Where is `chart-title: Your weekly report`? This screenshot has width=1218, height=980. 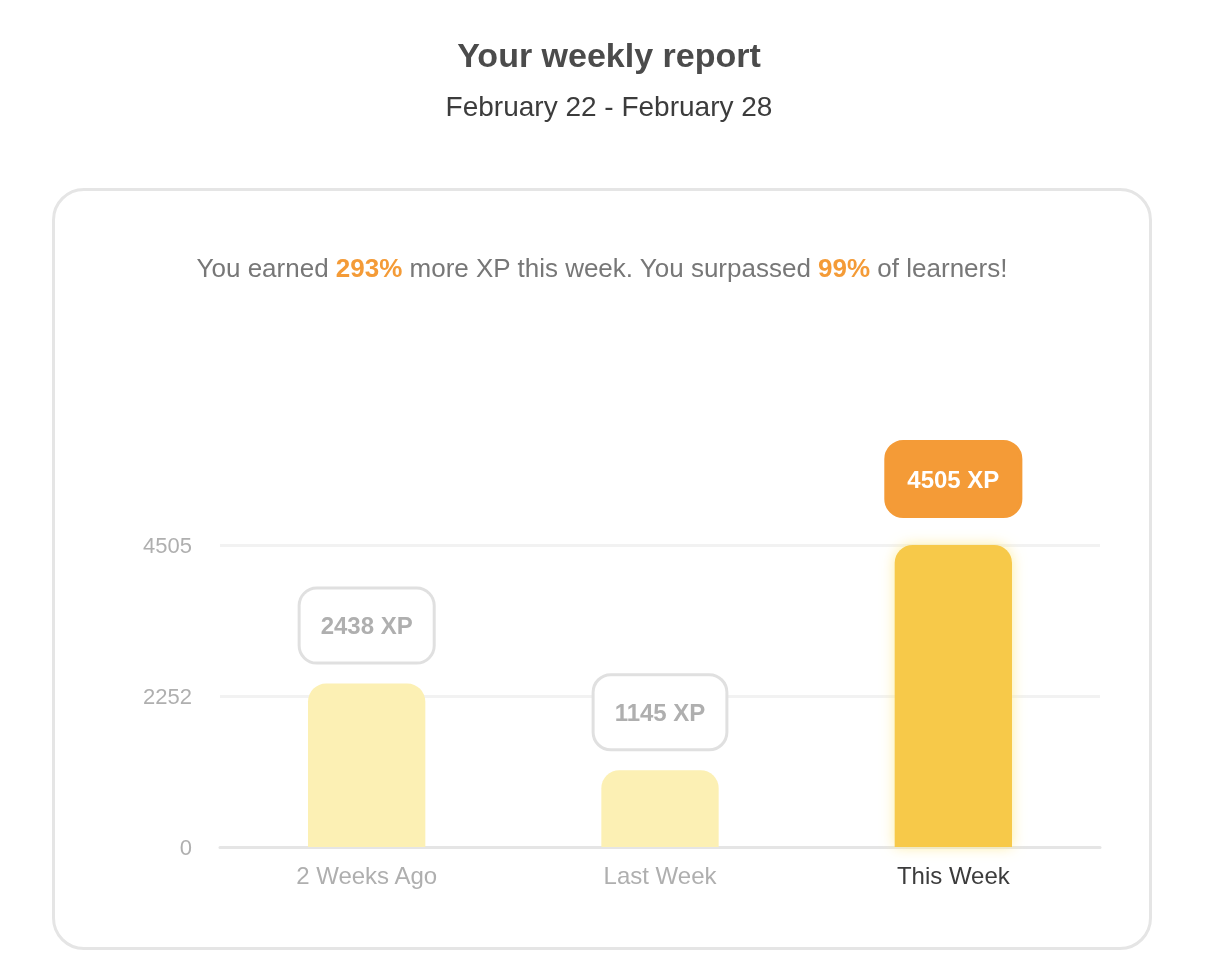 chart-title: Your weekly report is located at coordinates (609, 55).